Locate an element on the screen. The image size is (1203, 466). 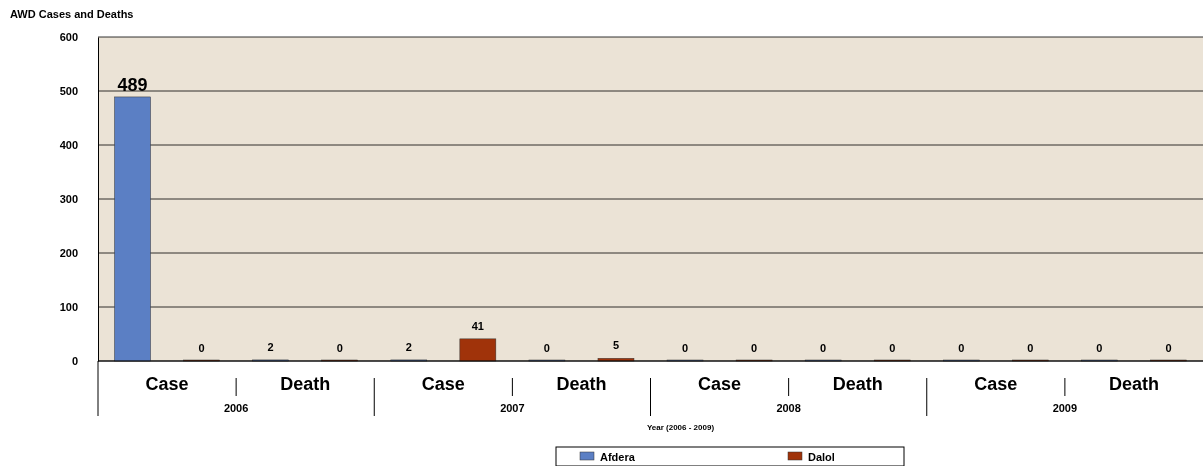
y-tick-label: 200 is located at coordinates (68, 253).